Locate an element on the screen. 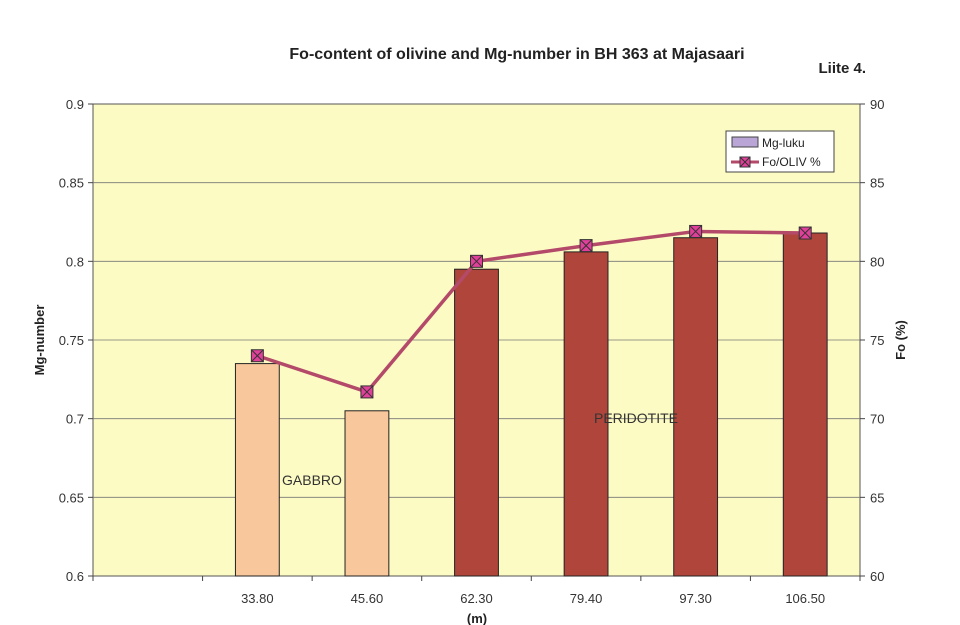 The height and width of the screenshot is (625, 960). y2-tick-label: 65 is located at coordinates (877, 497).